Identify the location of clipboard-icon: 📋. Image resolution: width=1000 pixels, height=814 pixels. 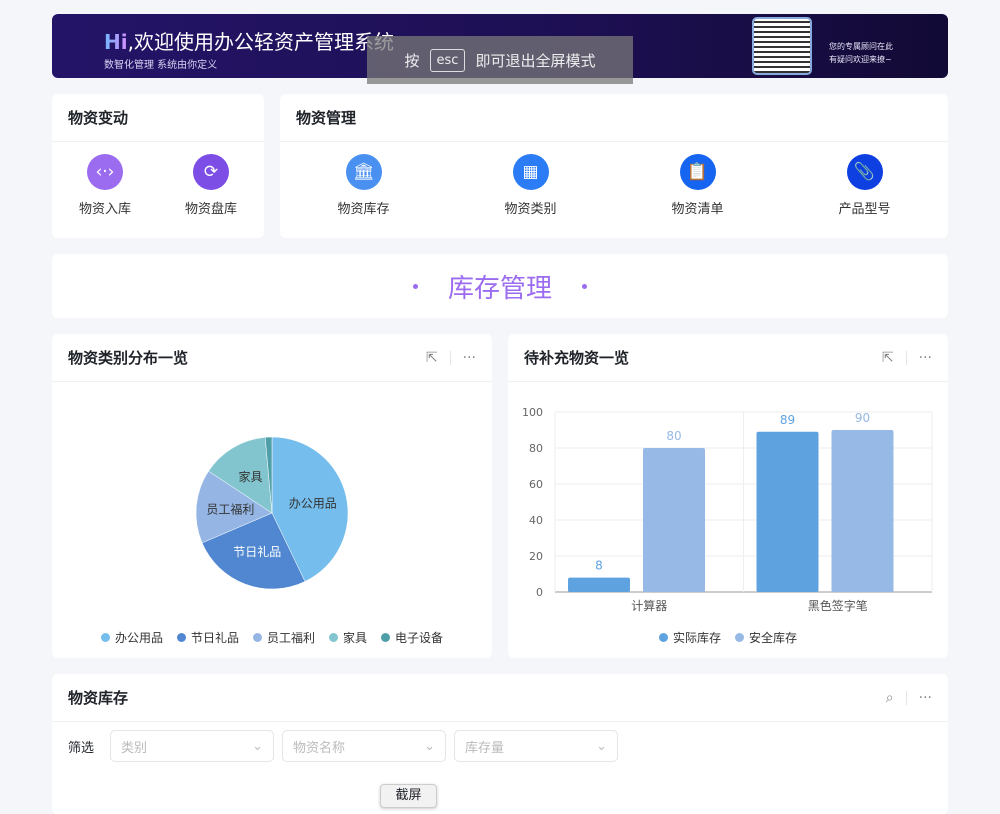
(697, 172).